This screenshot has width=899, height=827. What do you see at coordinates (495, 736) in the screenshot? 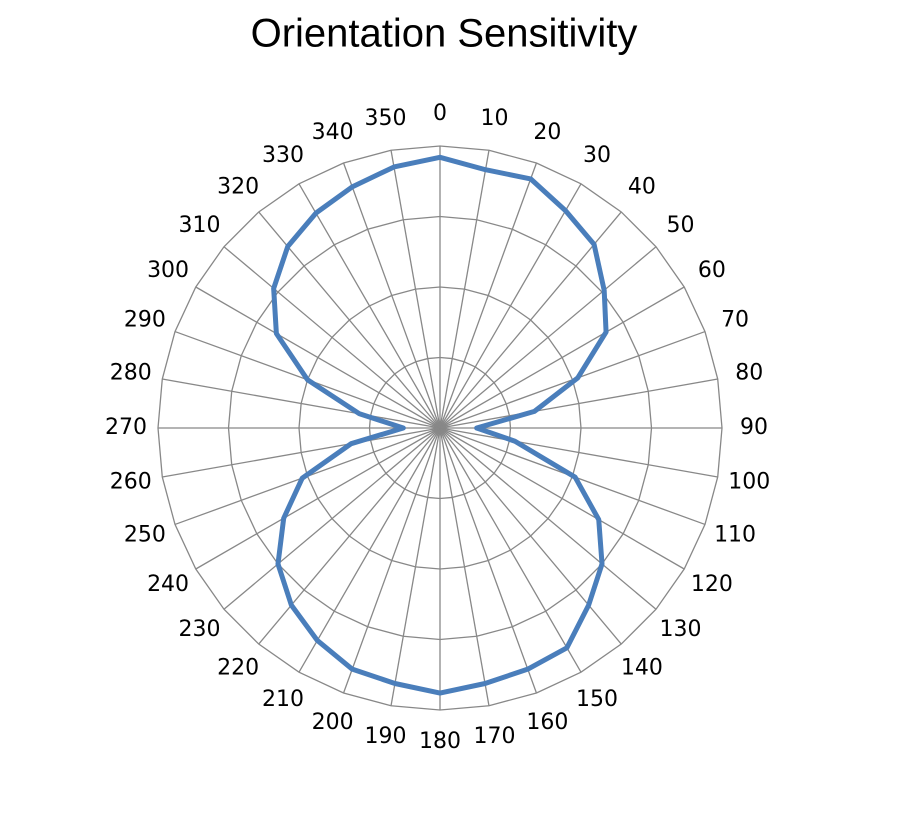
I see `category-label: 170` at bounding box center [495, 736].